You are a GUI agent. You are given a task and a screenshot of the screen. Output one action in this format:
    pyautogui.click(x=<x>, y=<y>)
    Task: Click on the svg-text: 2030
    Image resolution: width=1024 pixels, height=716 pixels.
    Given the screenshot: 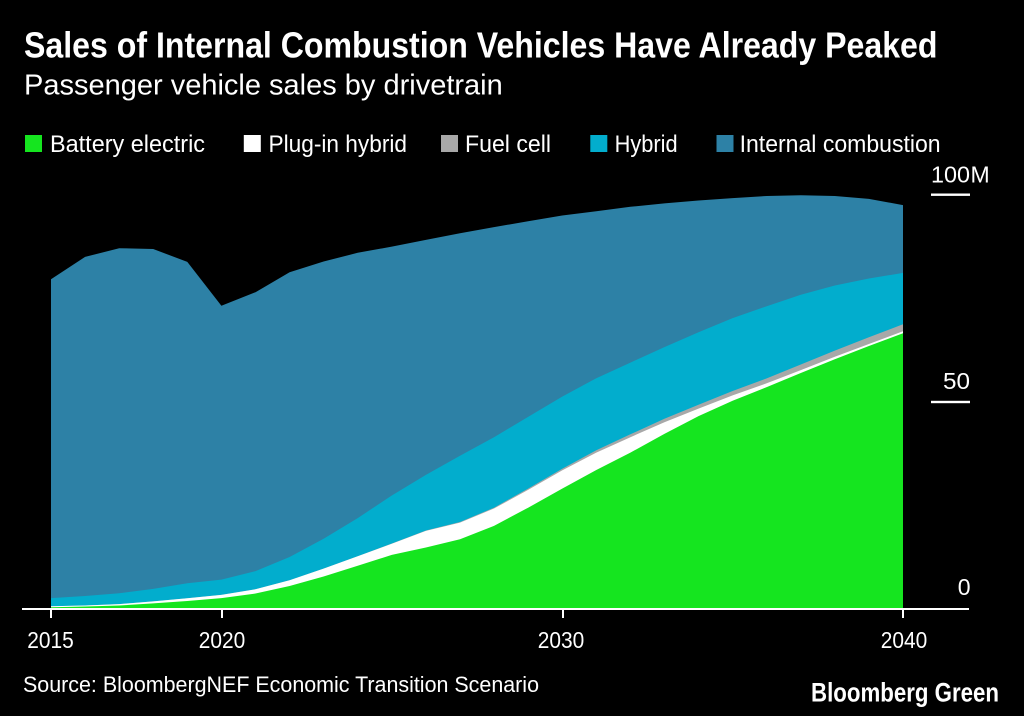 What is the action you would take?
    pyautogui.click(x=561, y=640)
    